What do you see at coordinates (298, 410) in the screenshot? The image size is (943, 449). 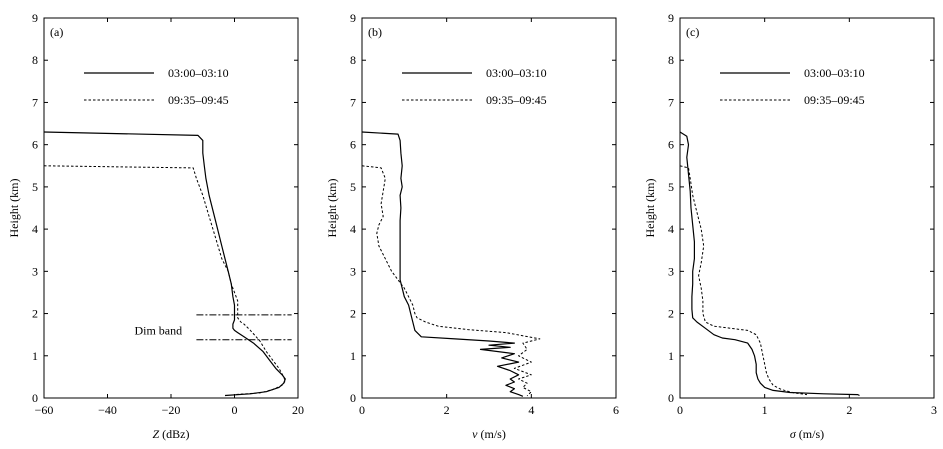 I see `x-tick-label: 20` at bounding box center [298, 410].